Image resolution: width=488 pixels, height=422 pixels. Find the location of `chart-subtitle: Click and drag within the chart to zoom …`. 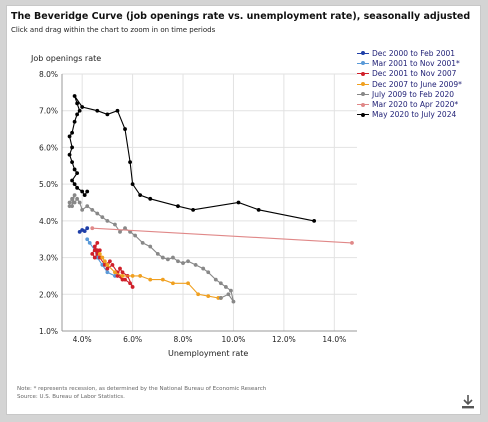

chart-subtitle: Click and drag within the chart to zoom … is located at coordinates (113, 30).